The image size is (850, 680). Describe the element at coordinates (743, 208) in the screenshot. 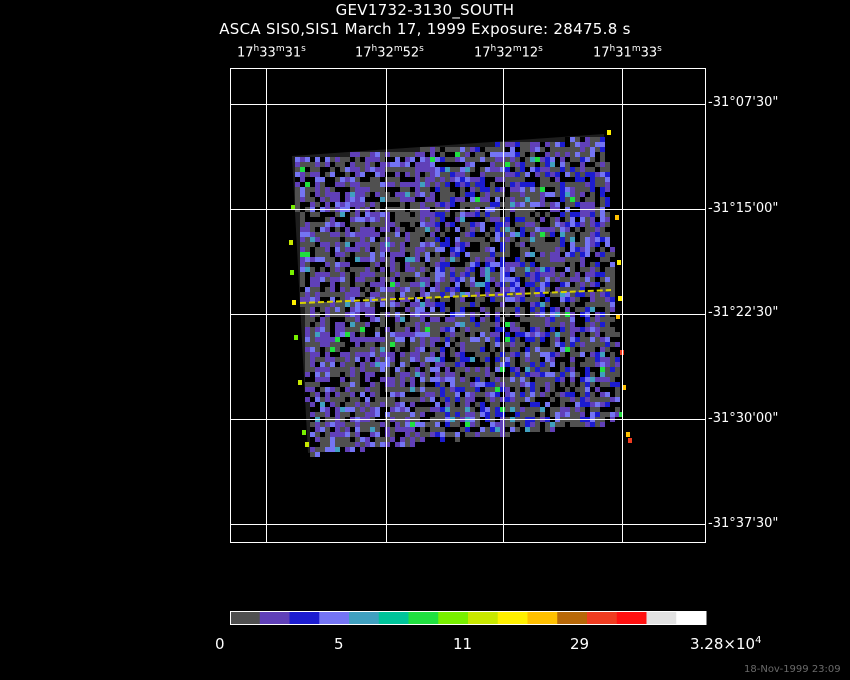

I see `dec-label-2: -31°15'00"` at that location.